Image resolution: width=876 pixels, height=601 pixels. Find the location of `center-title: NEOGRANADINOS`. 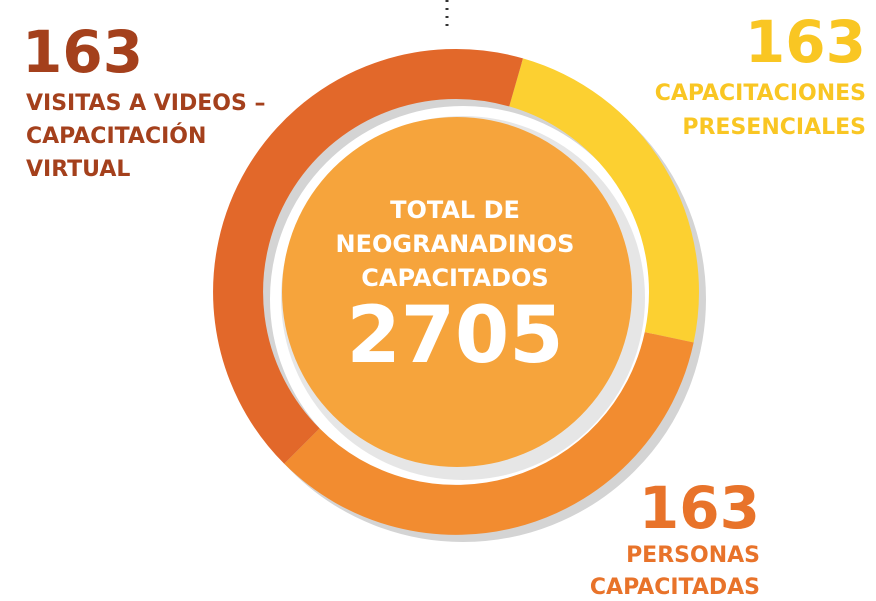

center-title: NEOGRANADINOS is located at coordinates (455, 244).